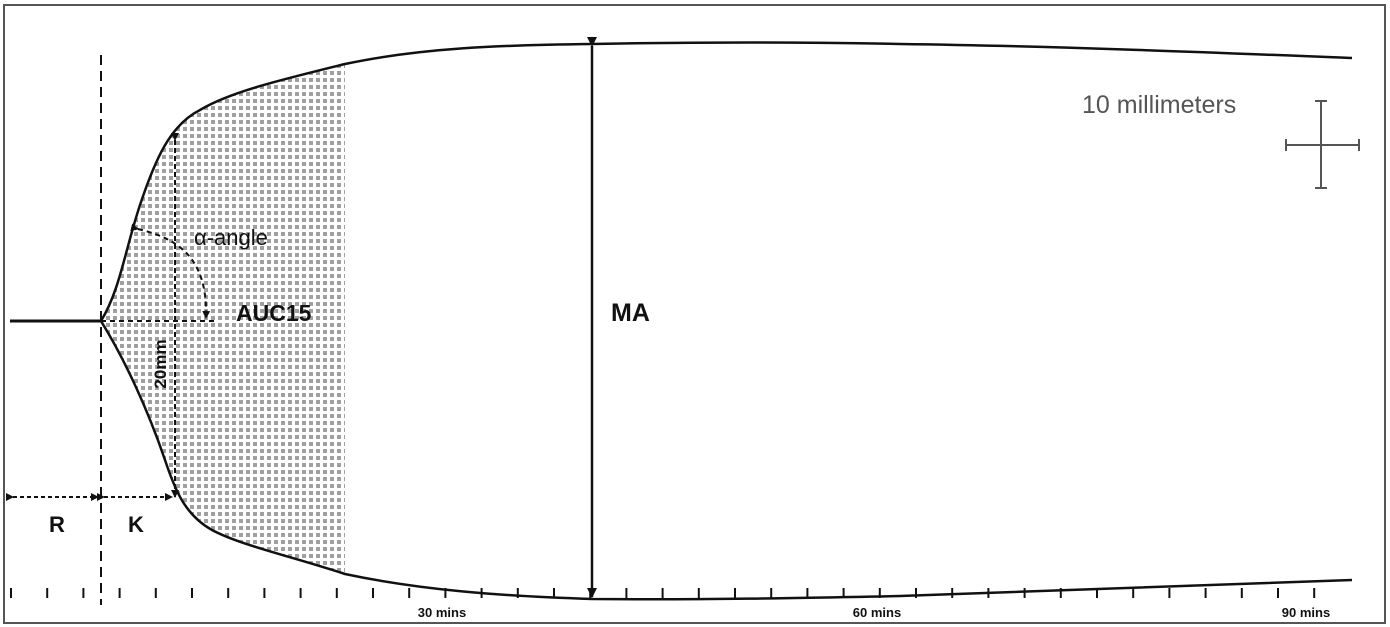 This screenshot has width=1390, height=627. I want to click on auc15-label: AUC15, so click(274, 313).